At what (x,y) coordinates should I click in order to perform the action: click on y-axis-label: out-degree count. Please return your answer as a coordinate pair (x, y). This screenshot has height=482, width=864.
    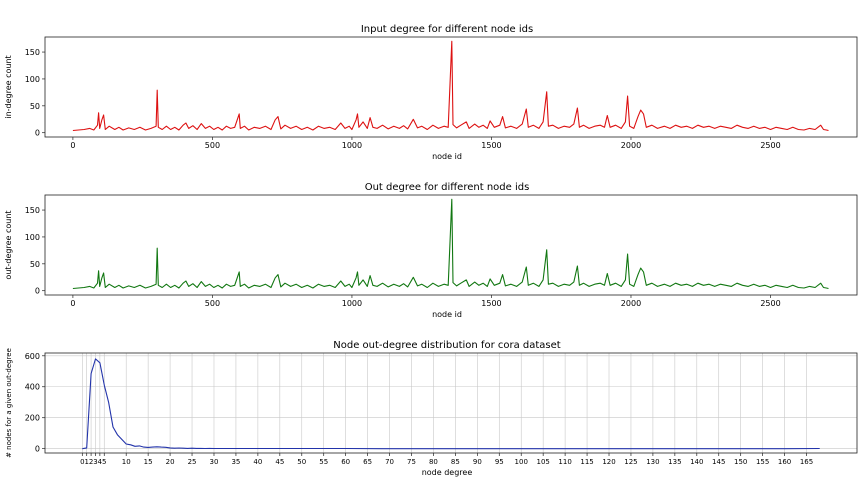
    Looking at the image, I should click on (8, 244).